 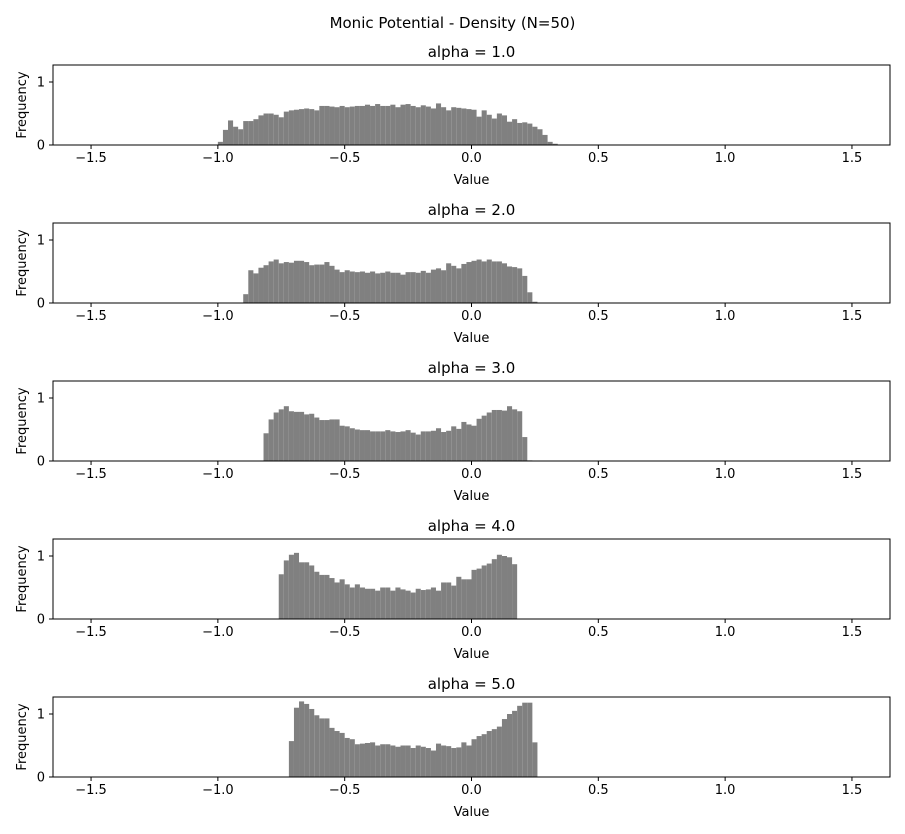 What do you see at coordinates (218, 632) in the screenshot?
I see `x-tick-label: −1.0` at bounding box center [218, 632].